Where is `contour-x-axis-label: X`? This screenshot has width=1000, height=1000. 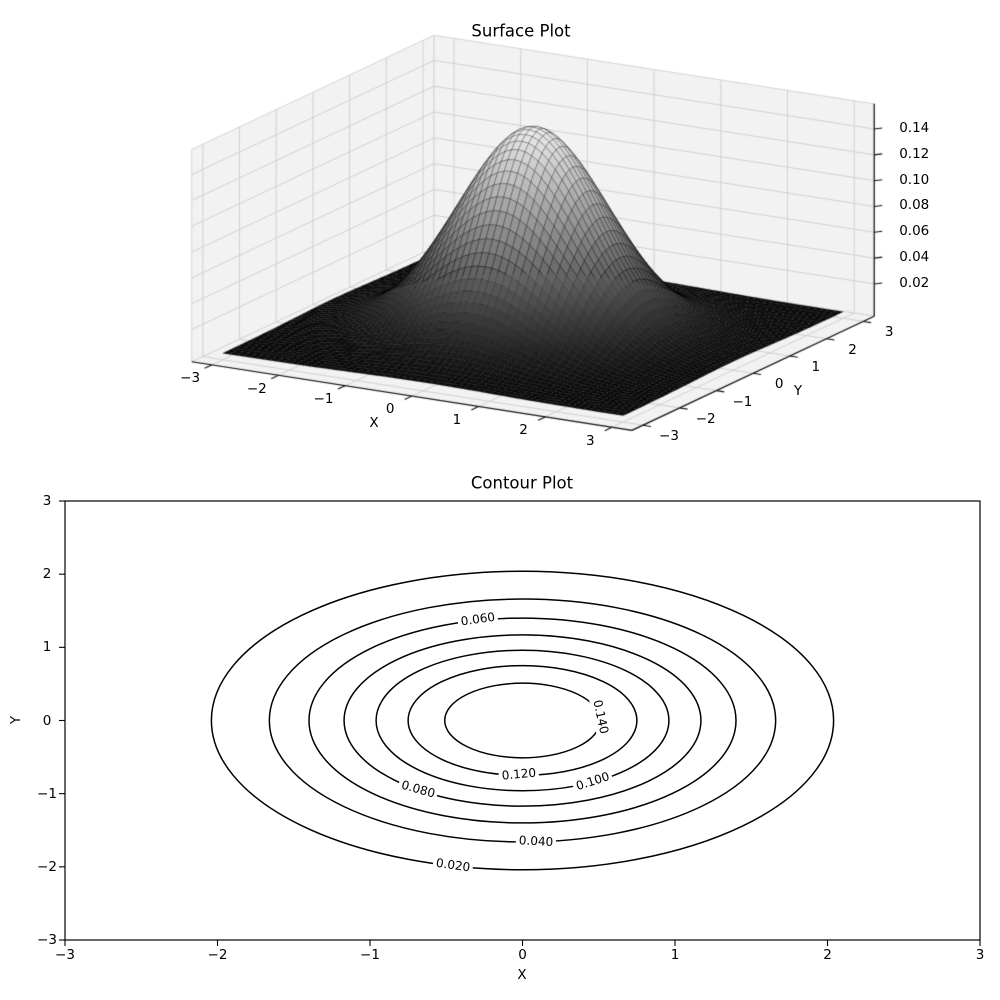
contour-x-axis-label: X is located at coordinates (522, 975).